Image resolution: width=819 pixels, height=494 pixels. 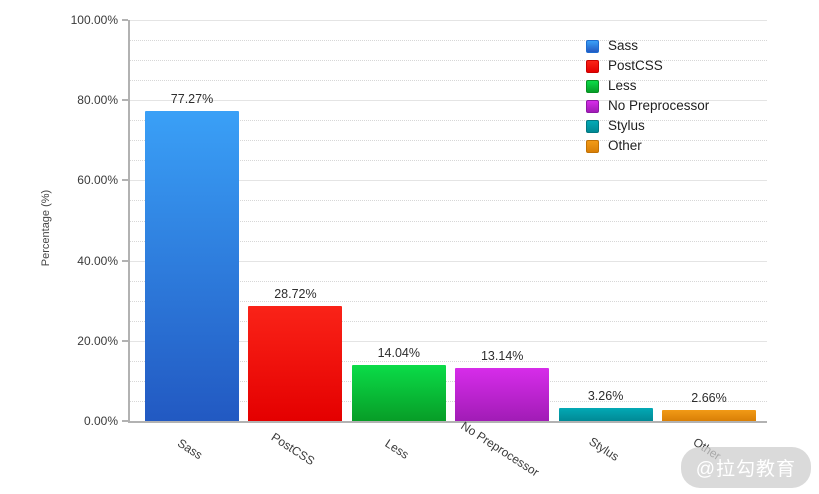 What do you see at coordinates (398, 352) in the screenshot?
I see `bar-value-label-less: 14.04%` at bounding box center [398, 352].